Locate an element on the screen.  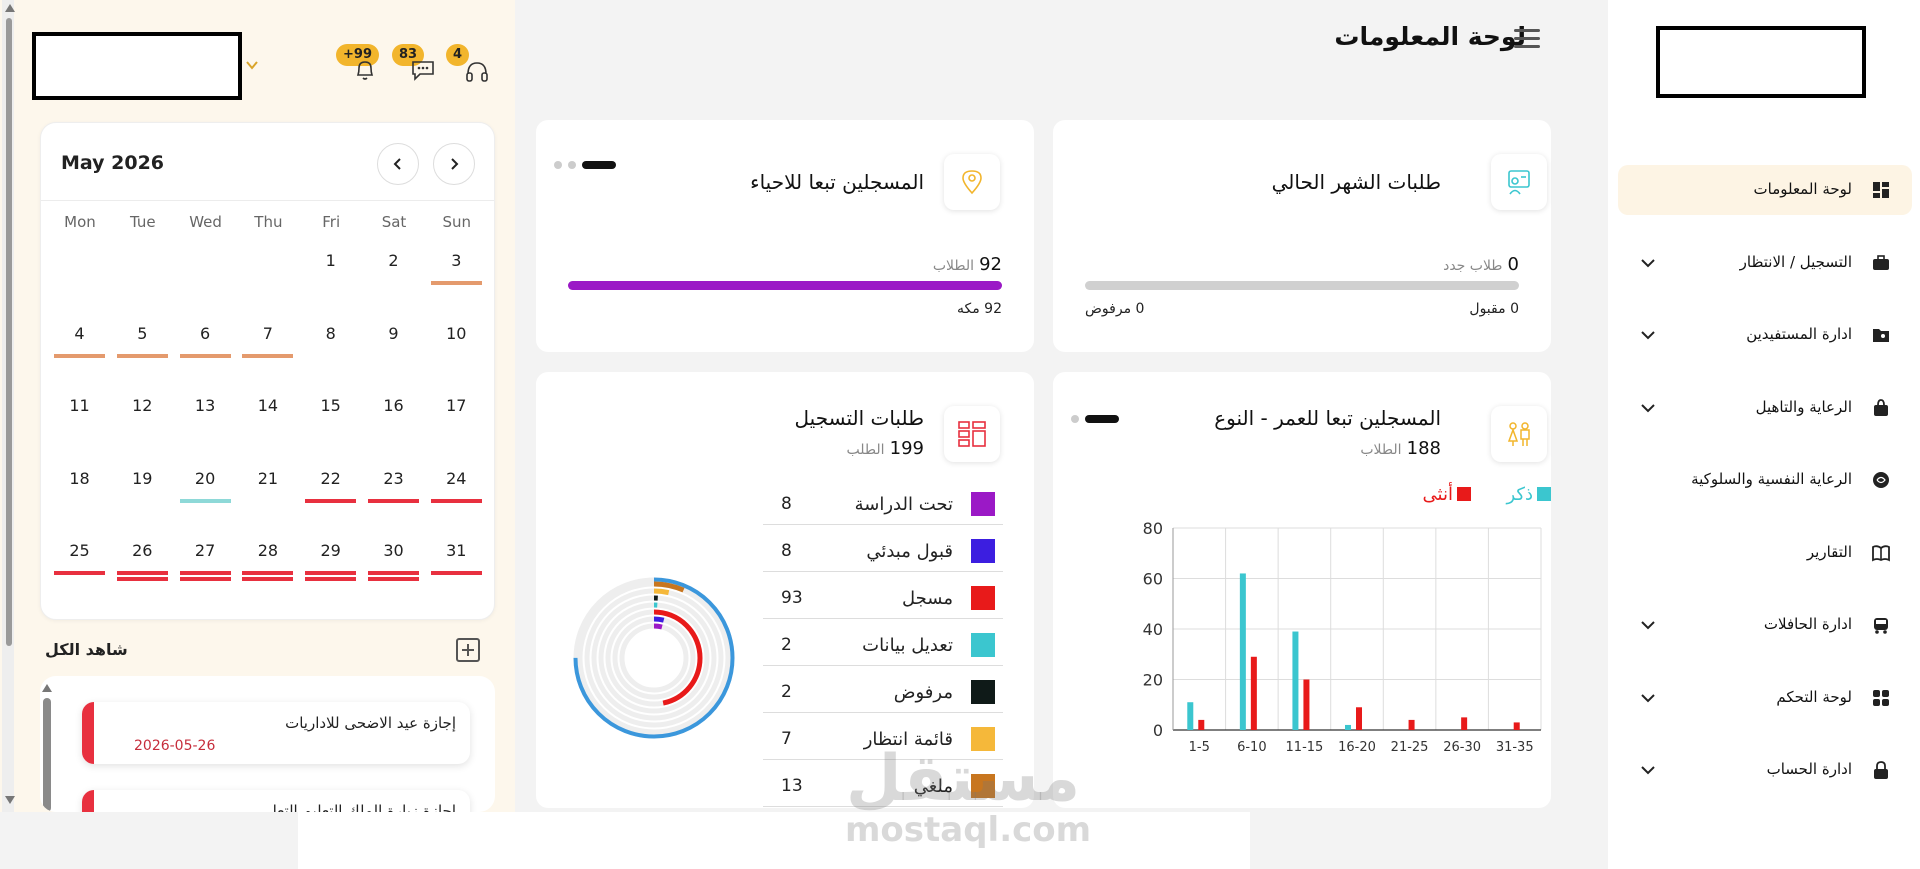
calendar-day: 27 is located at coordinates (205, 558).